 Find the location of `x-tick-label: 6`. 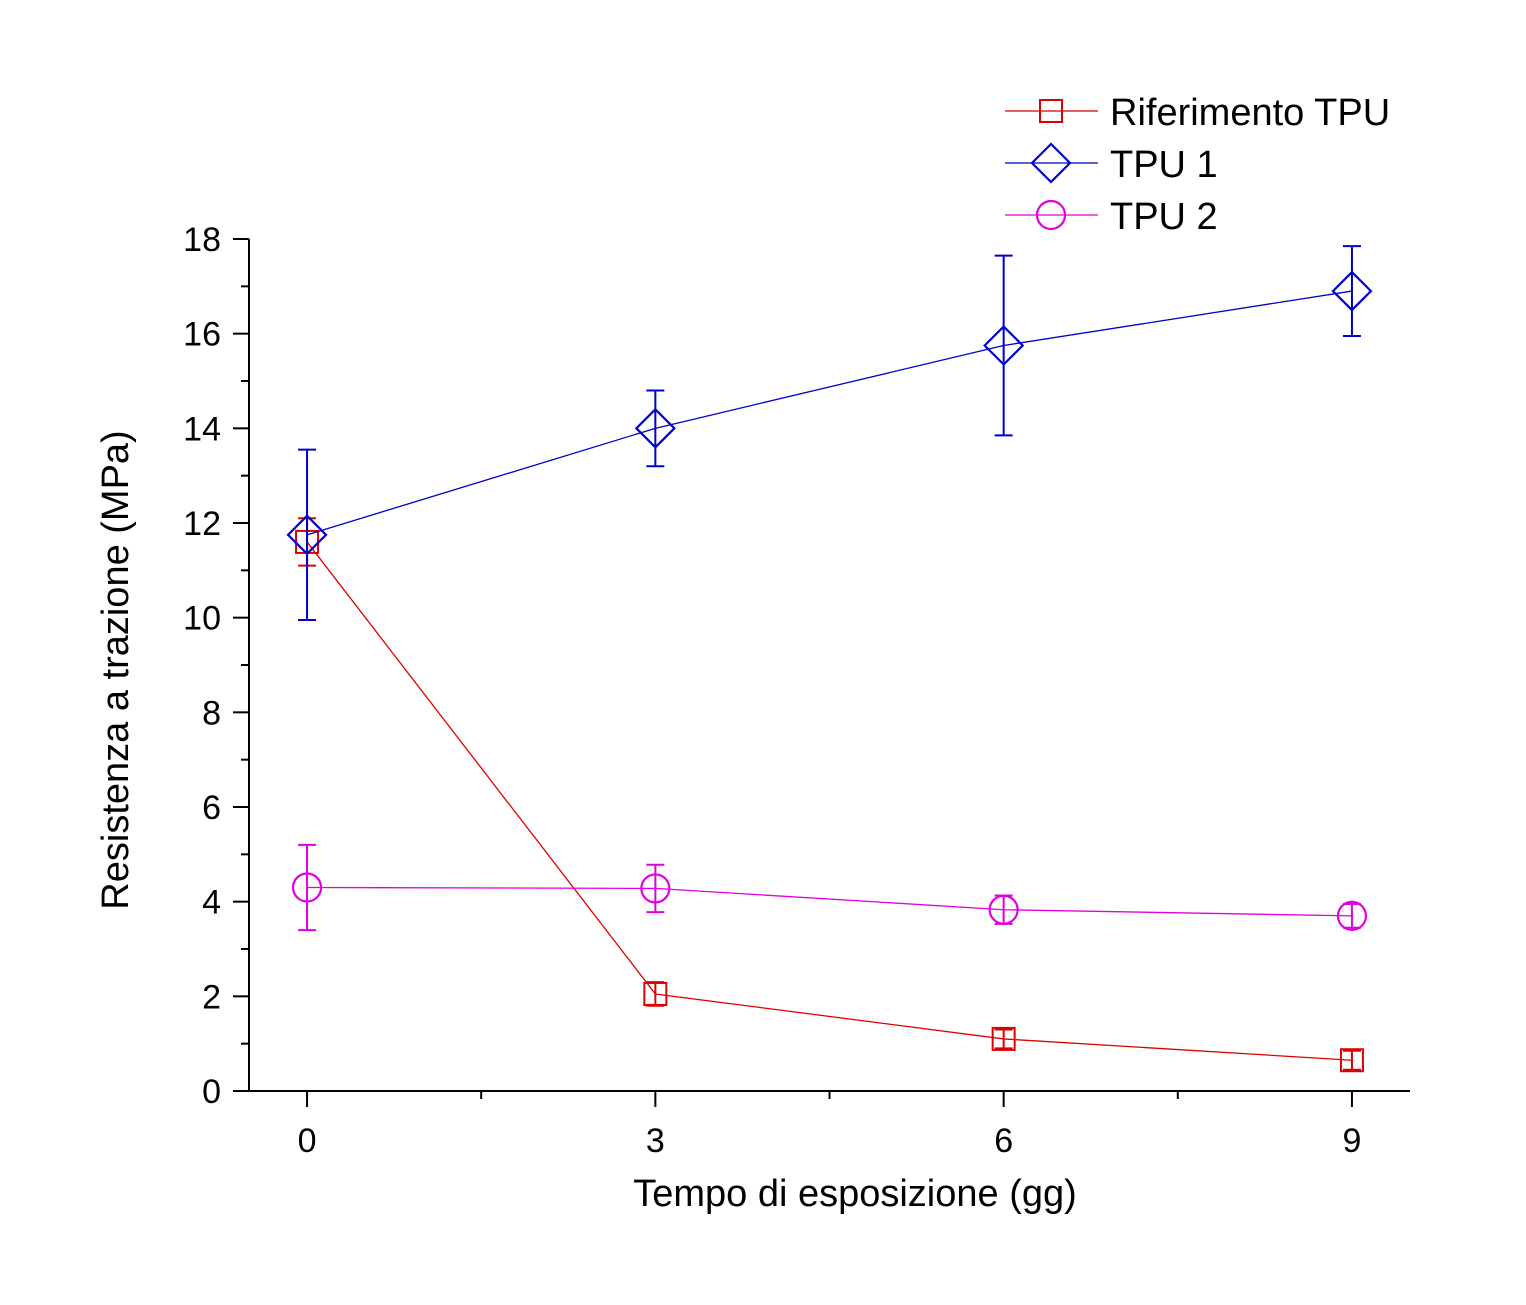

x-tick-label: 6 is located at coordinates (1003, 1141).